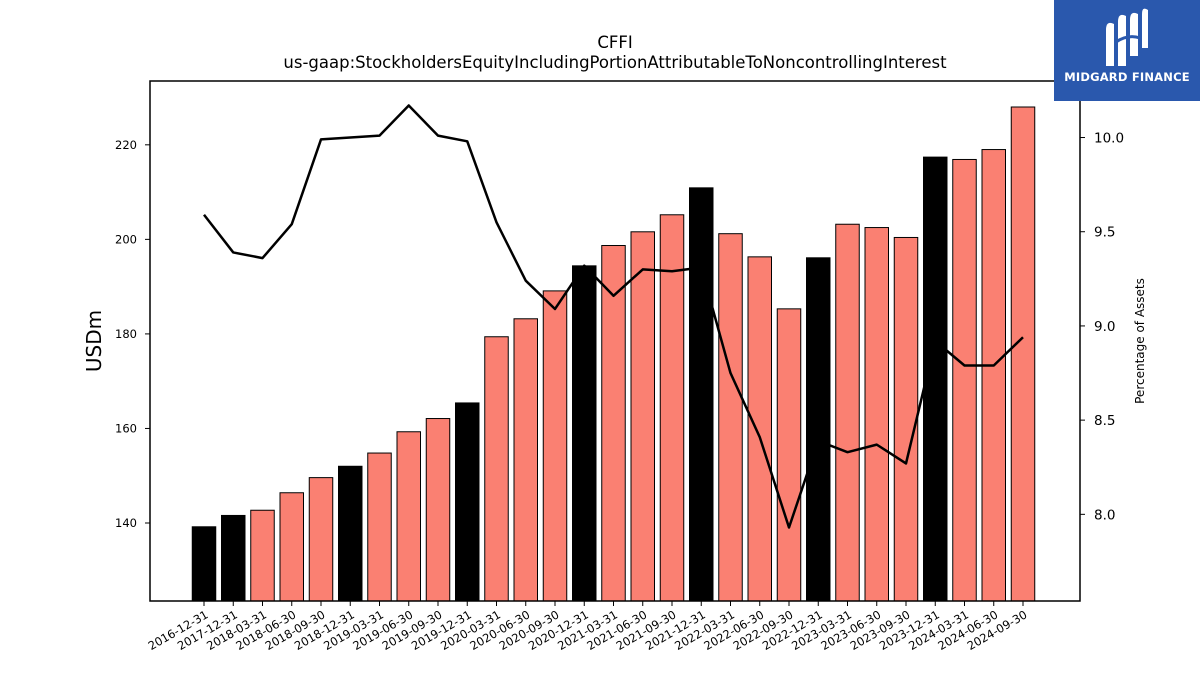 The image size is (1200, 675). What do you see at coordinates (614, 42) in the screenshot?
I see `chart-title: CFFI` at bounding box center [614, 42].